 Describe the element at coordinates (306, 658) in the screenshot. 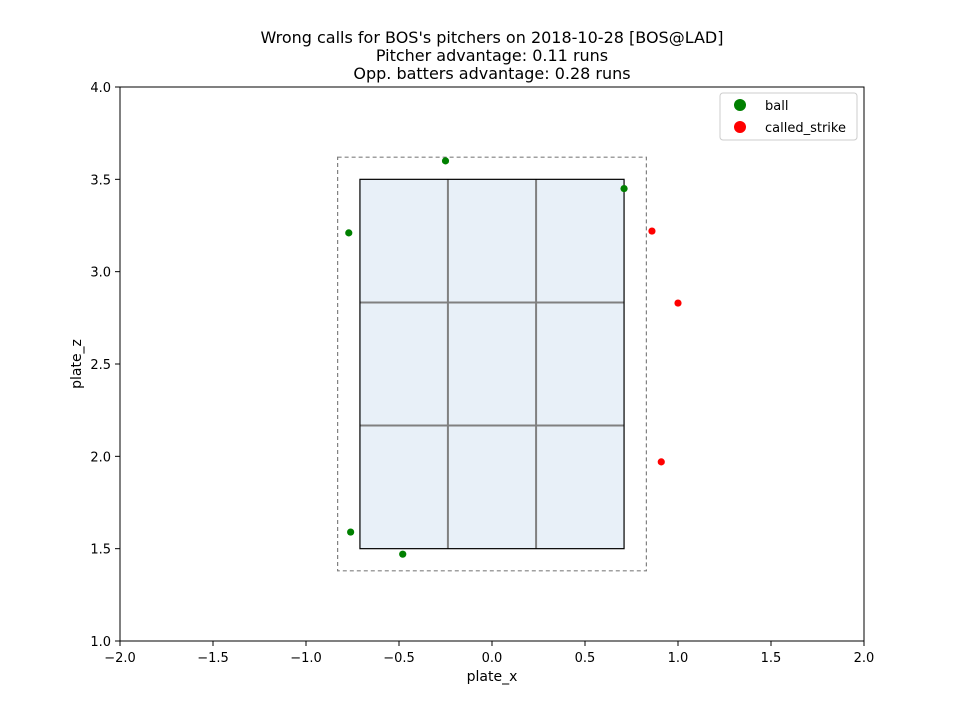

I see `x-tick-label-2: −1.0` at that location.